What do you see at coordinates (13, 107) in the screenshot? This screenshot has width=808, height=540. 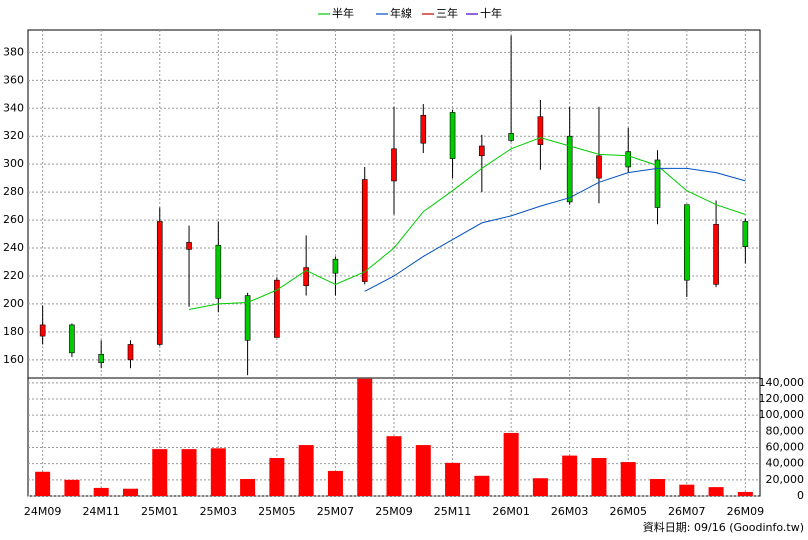 I see `y-tick-label: 340` at bounding box center [13, 107].